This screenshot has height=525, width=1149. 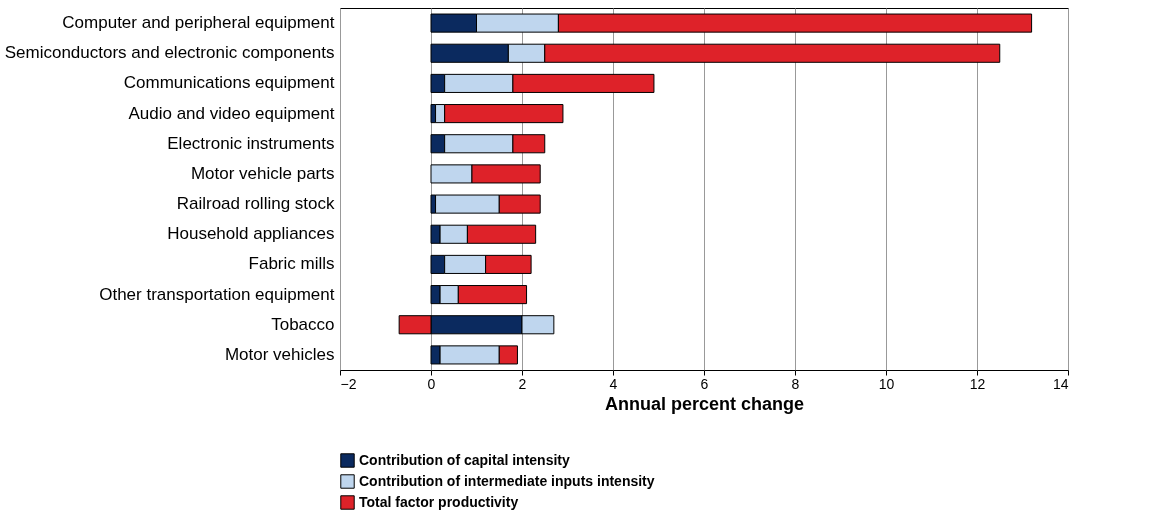 What do you see at coordinates (198, 23) in the screenshot?
I see `y-tick-label: Computer and peripheral equipment` at bounding box center [198, 23].